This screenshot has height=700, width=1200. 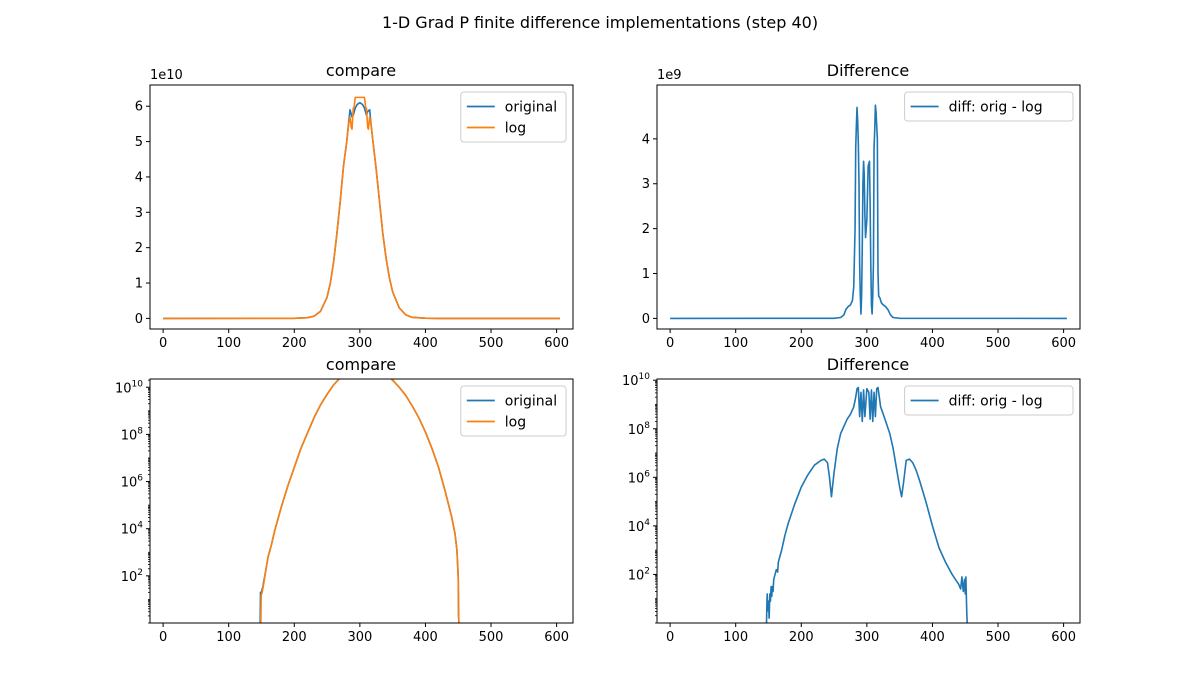 I want to click on axes-linear-difference: 0 100 200 300 400 500 600 0 1 2 3 4 diff: orig - log, so click(x=861, y=217).